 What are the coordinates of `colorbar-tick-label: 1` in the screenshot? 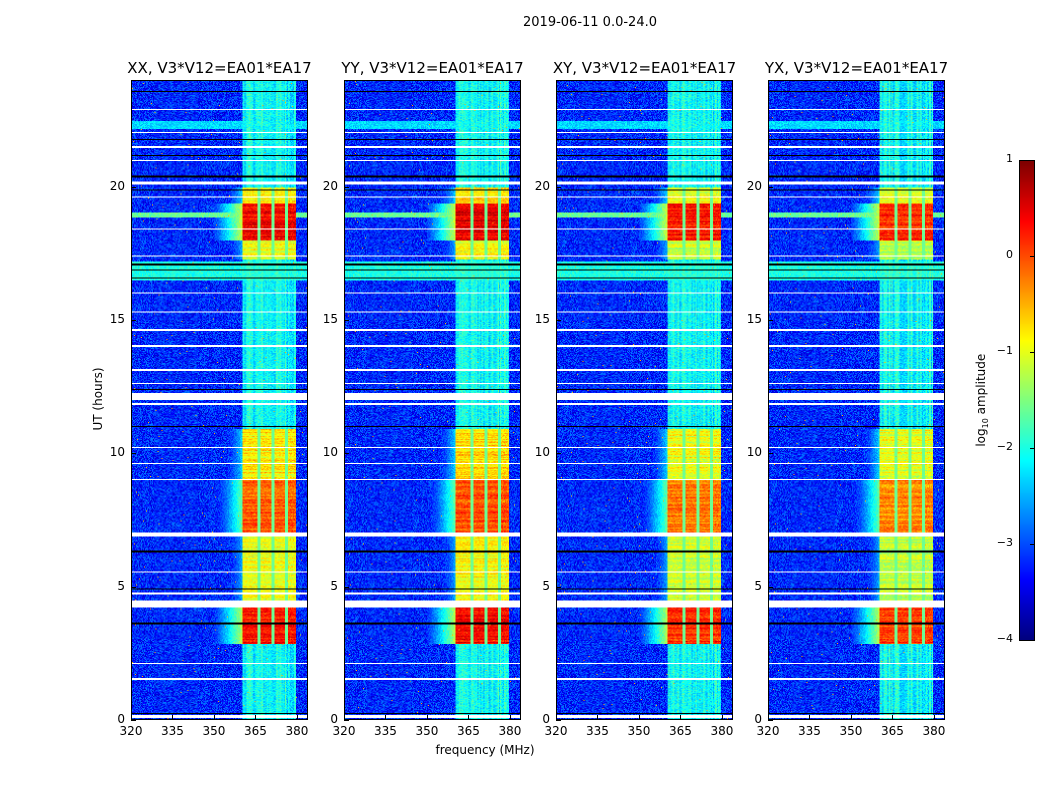 It's located at (1009, 158).